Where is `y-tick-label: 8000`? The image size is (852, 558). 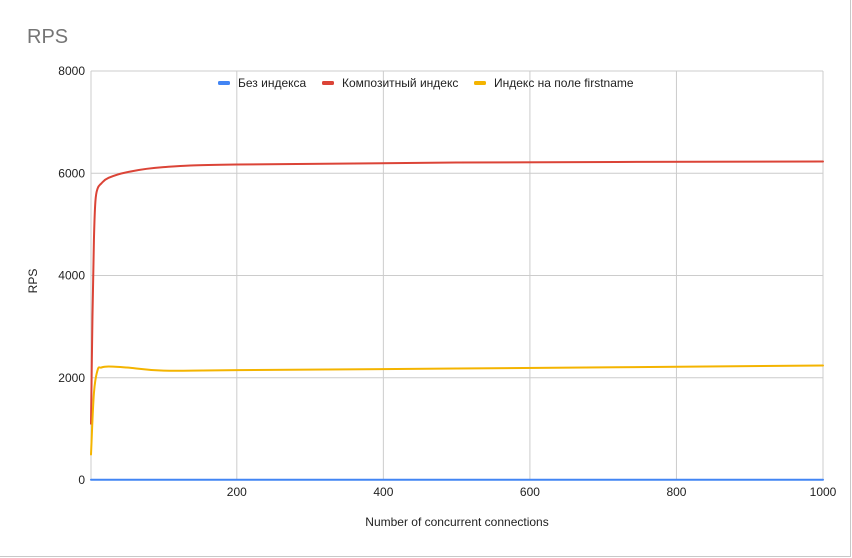 y-tick-label: 8000 is located at coordinates (71, 71).